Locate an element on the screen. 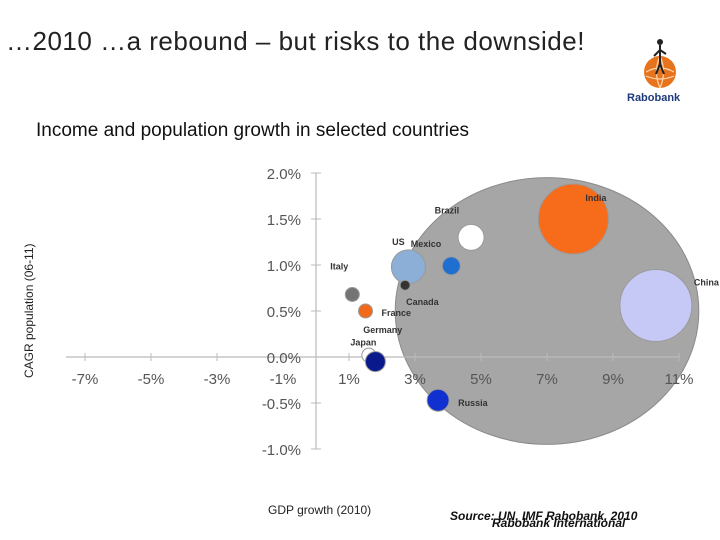  bubble-label-russia: Russia is located at coordinates (473, 403).